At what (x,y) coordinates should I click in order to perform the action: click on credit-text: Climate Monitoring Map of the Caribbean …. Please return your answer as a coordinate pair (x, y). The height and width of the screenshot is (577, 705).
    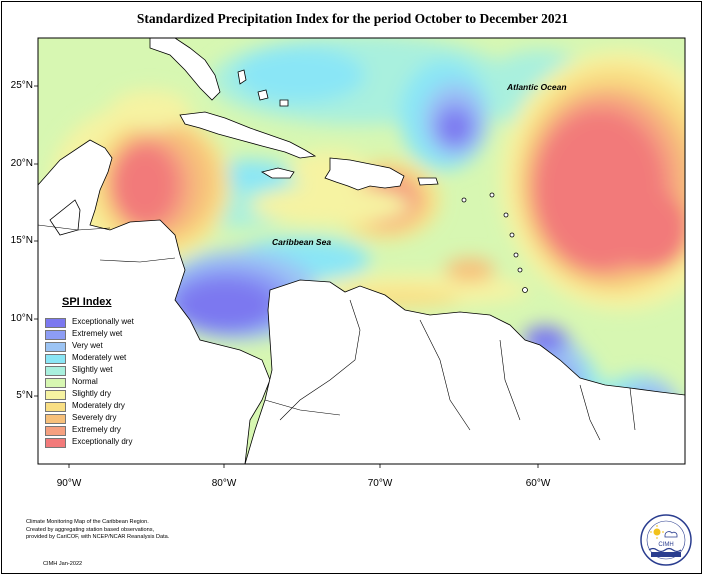
    Looking at the image, I should click on (126, 530).